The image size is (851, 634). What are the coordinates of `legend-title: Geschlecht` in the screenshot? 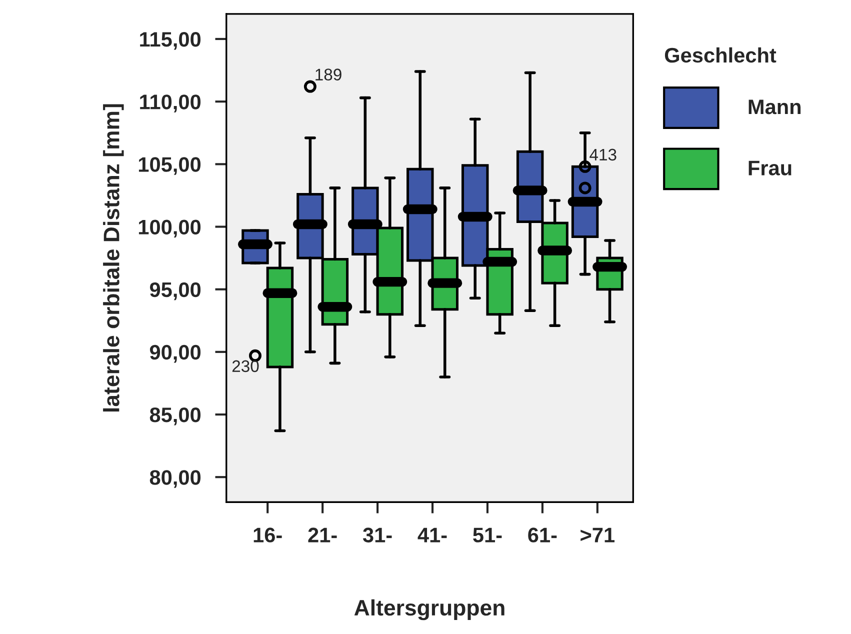 It's located at (720, 55).